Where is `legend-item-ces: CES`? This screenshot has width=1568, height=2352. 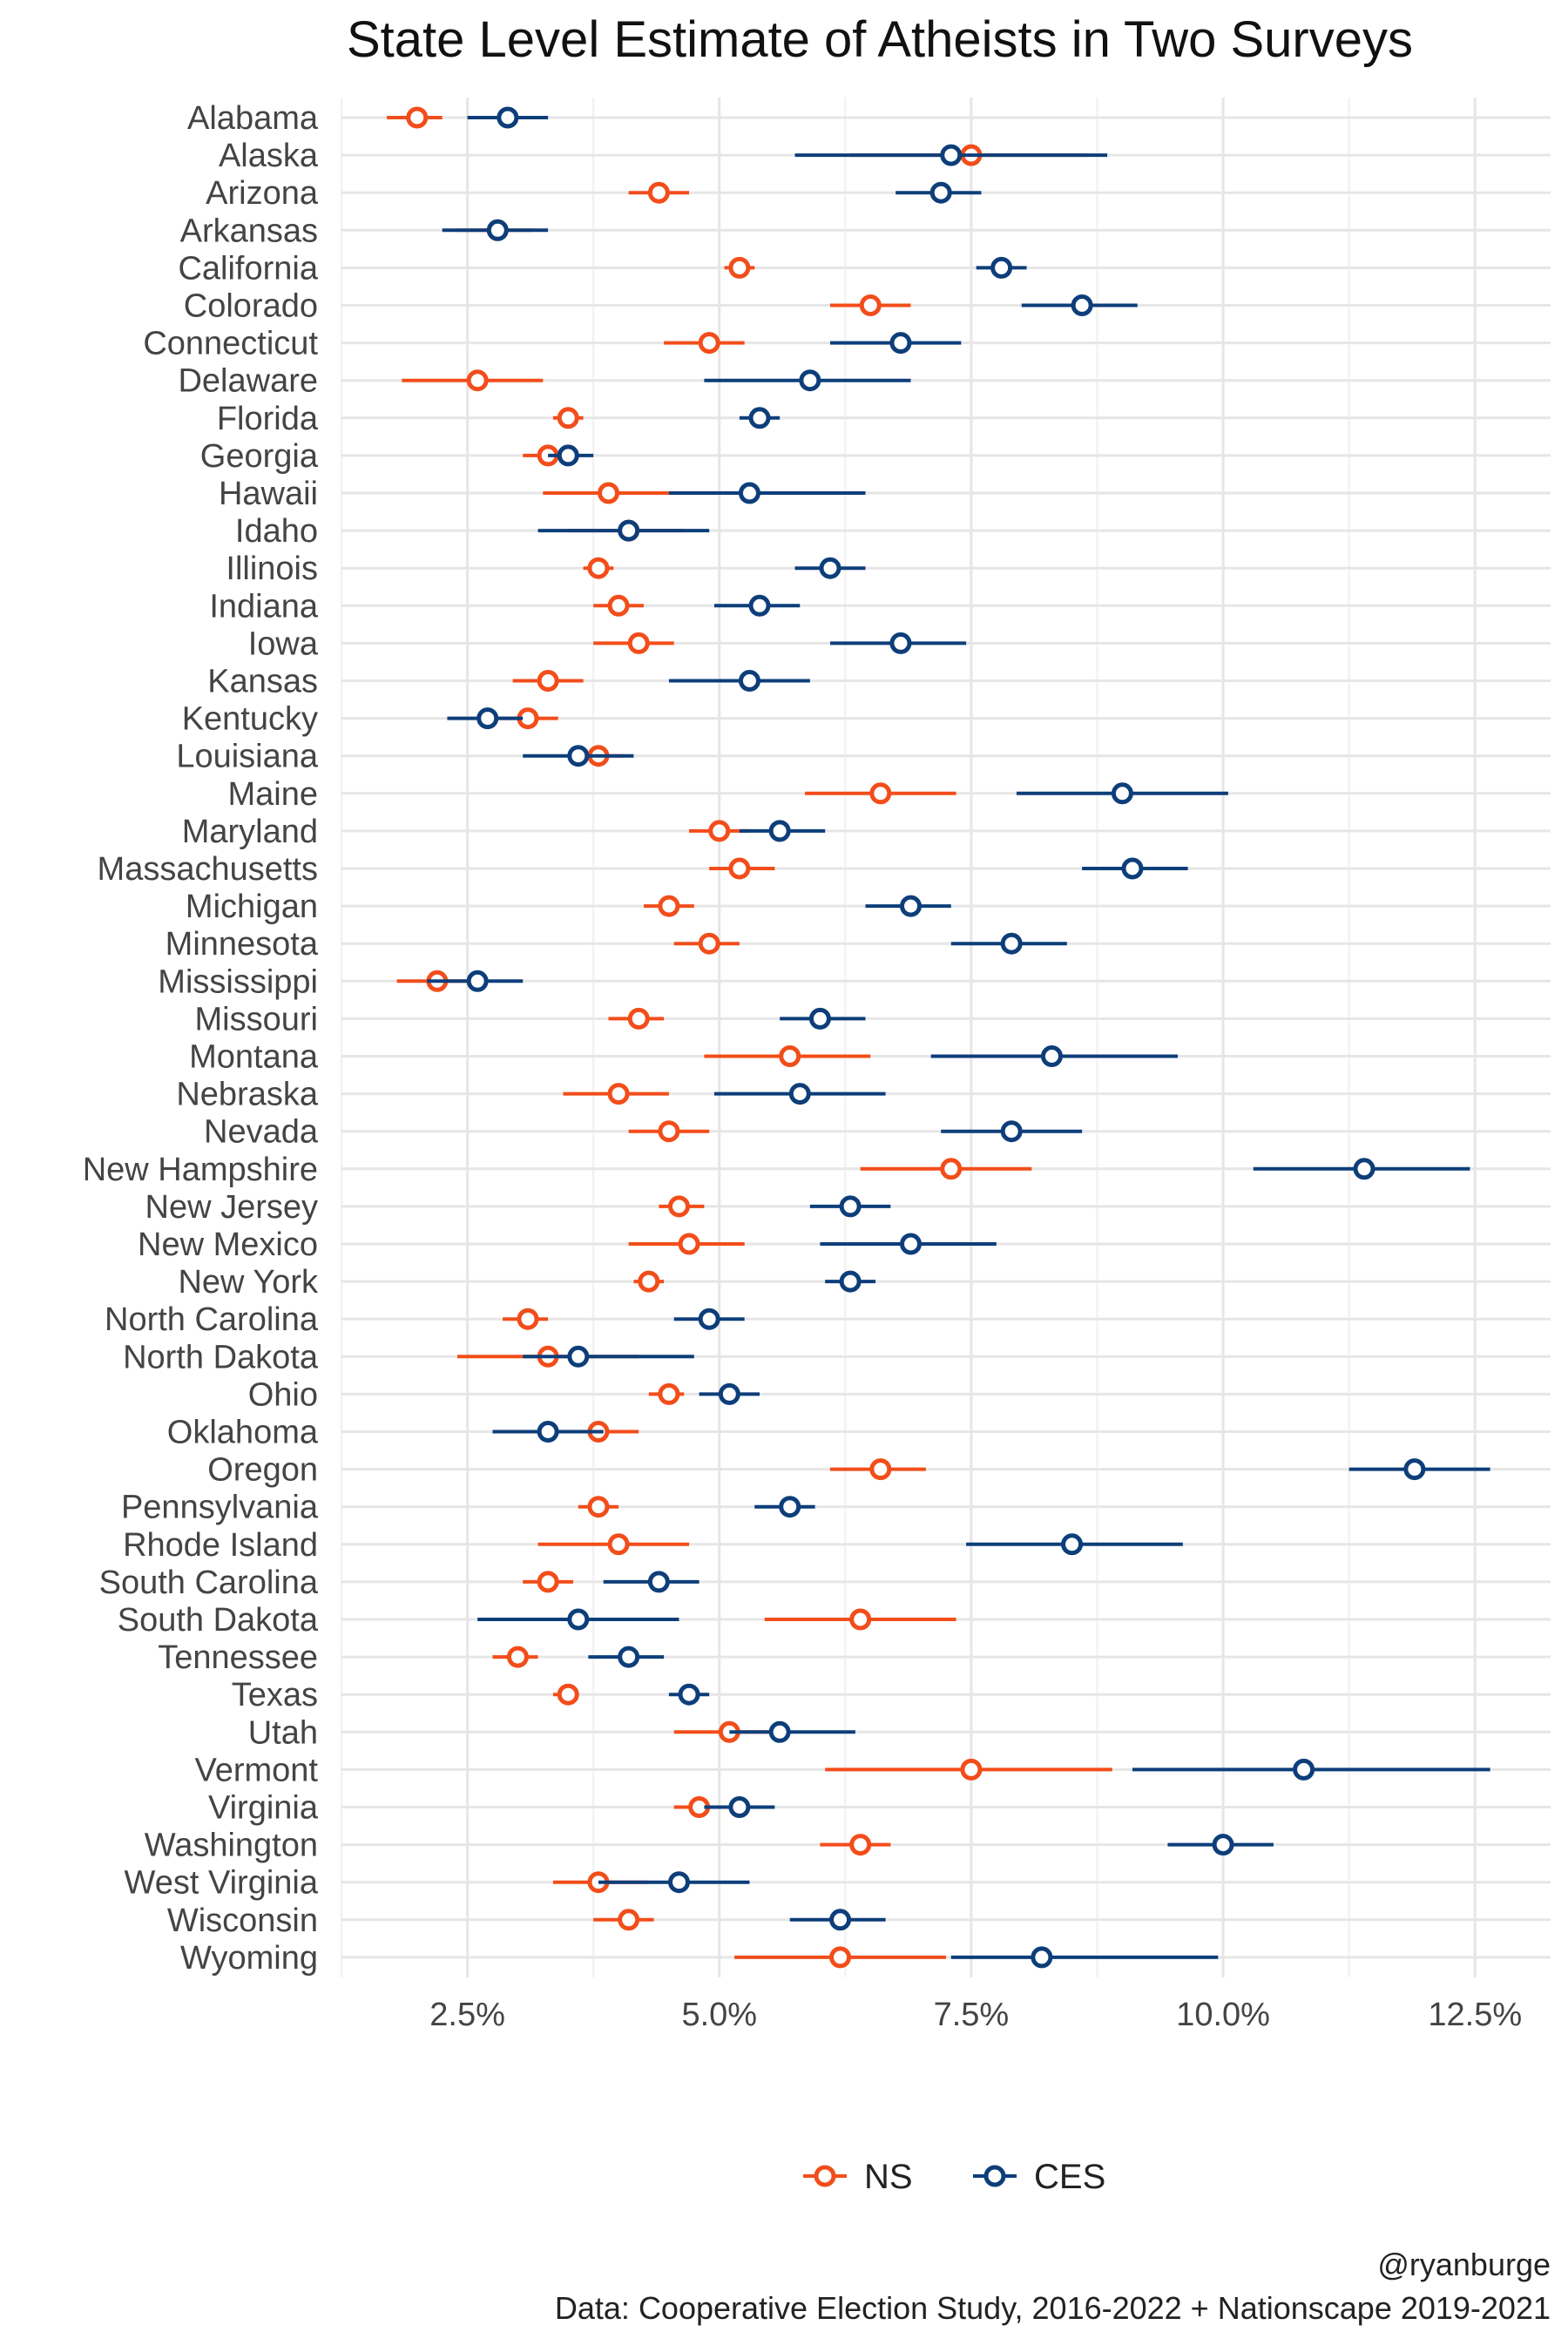
legend-item-ces: CES is located at coordinates (1039, 2177).